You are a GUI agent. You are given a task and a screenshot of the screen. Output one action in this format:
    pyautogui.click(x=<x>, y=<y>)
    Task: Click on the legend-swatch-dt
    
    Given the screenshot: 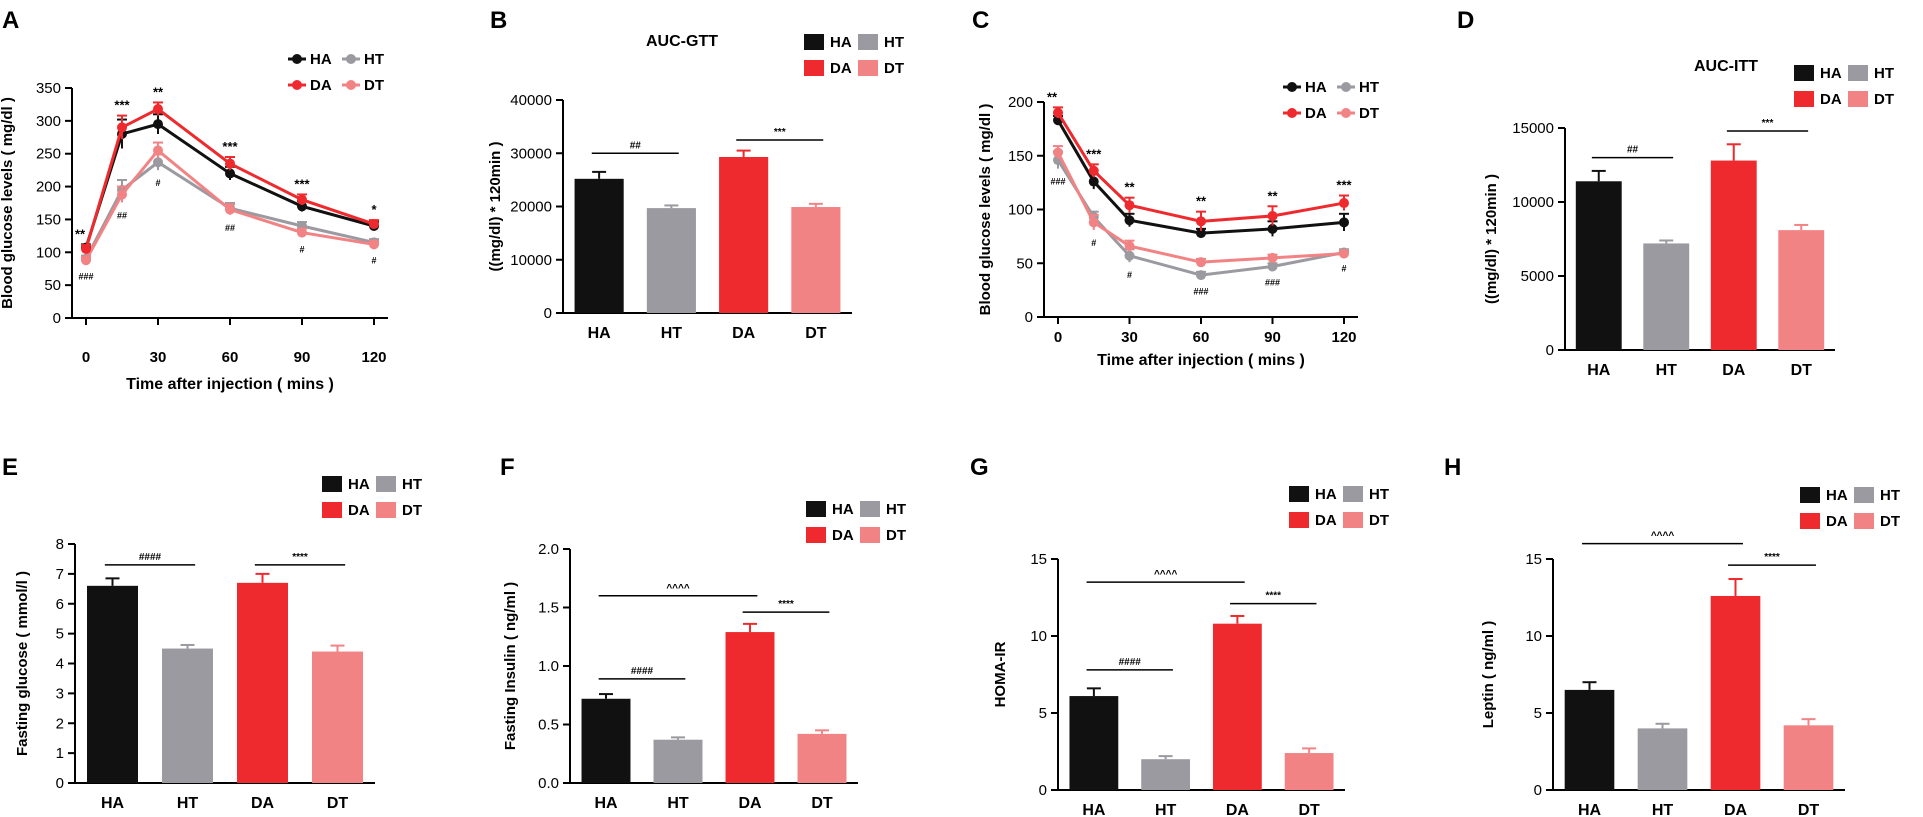 What is the action you would take?
    pyautogui.click(x=870, y=535)
    